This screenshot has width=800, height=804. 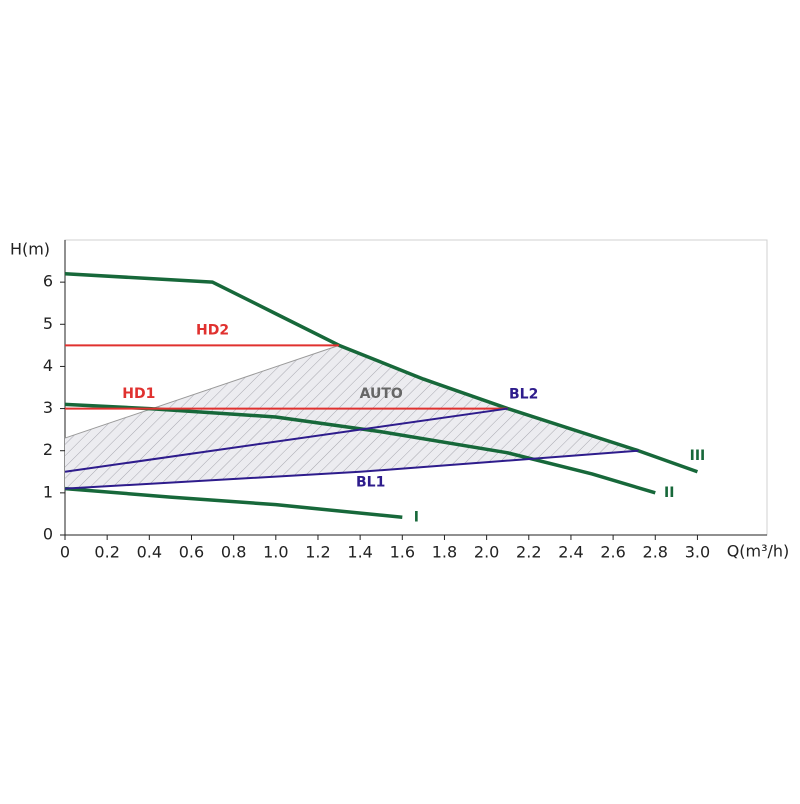 What do you see at coordinates (191, 552) in the screenshot?
I see `x-tick-label: 0.6` at bounding box center [191, 552].